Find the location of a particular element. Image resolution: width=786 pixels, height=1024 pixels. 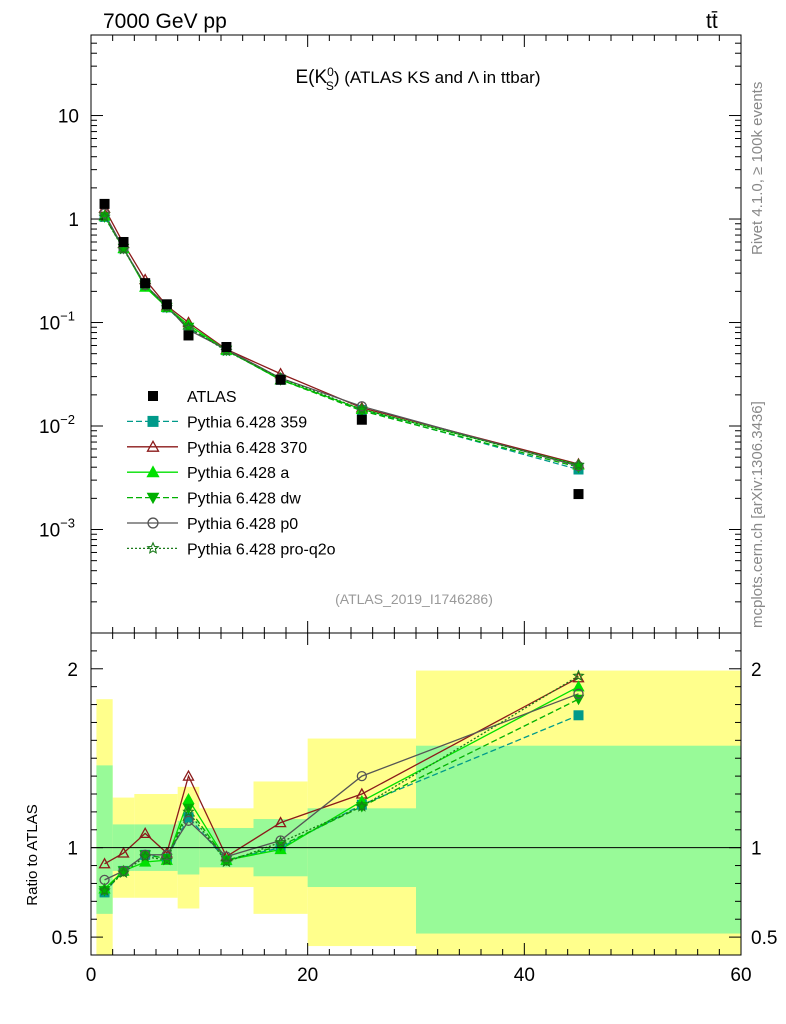

ratio-y-tick-label-right: 0.5 is located at coordinates (764, 938).